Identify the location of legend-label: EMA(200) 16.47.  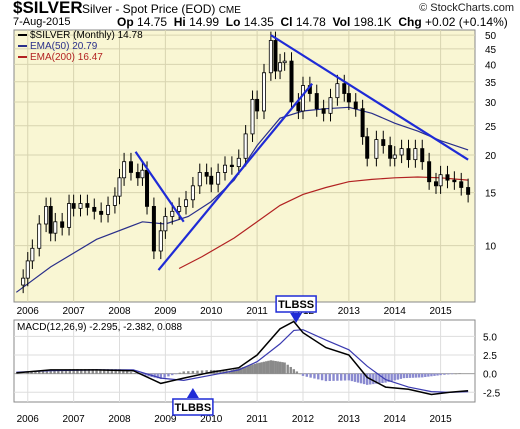
(66, 57).